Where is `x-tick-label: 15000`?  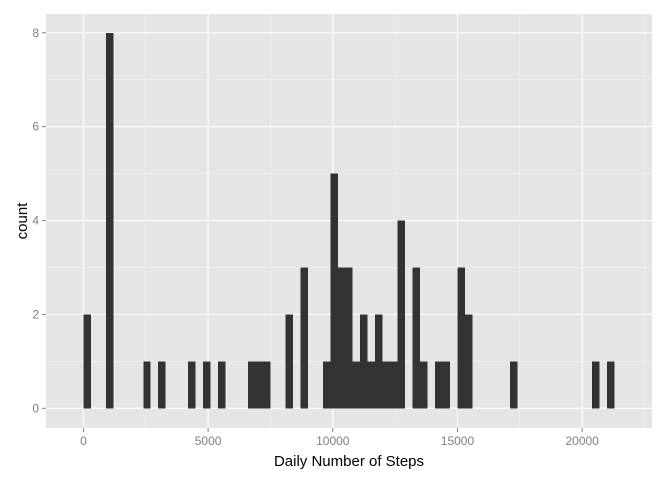 x-tick-label: 15000 is located at coordinates (458, 441).